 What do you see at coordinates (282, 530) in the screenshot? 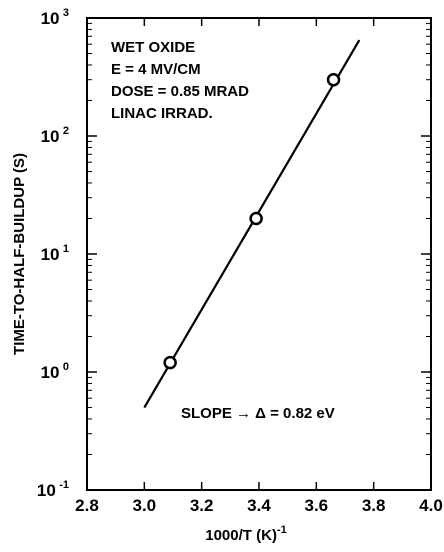
I see `x-axis-label-exponent: -1` at bounding box center [282, 530].